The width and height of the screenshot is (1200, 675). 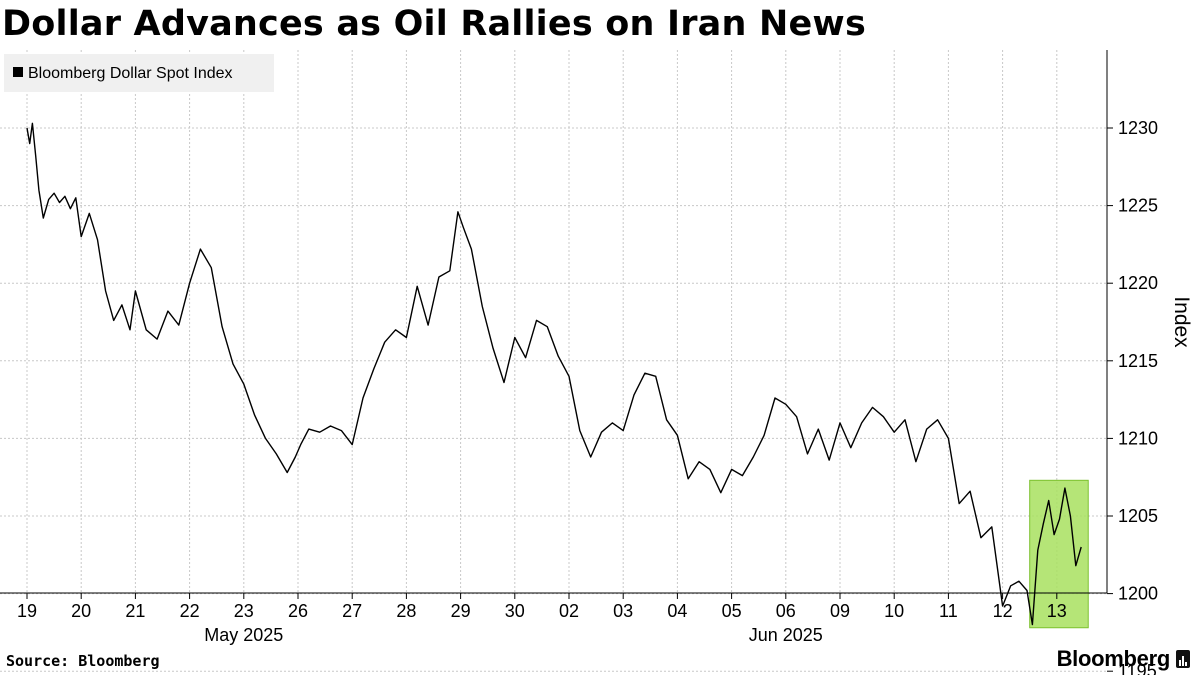 What do you see at coordinates (840, 611) in the screenshot?
I see `x-tick-label: 09` at bounding box center [840, 611].